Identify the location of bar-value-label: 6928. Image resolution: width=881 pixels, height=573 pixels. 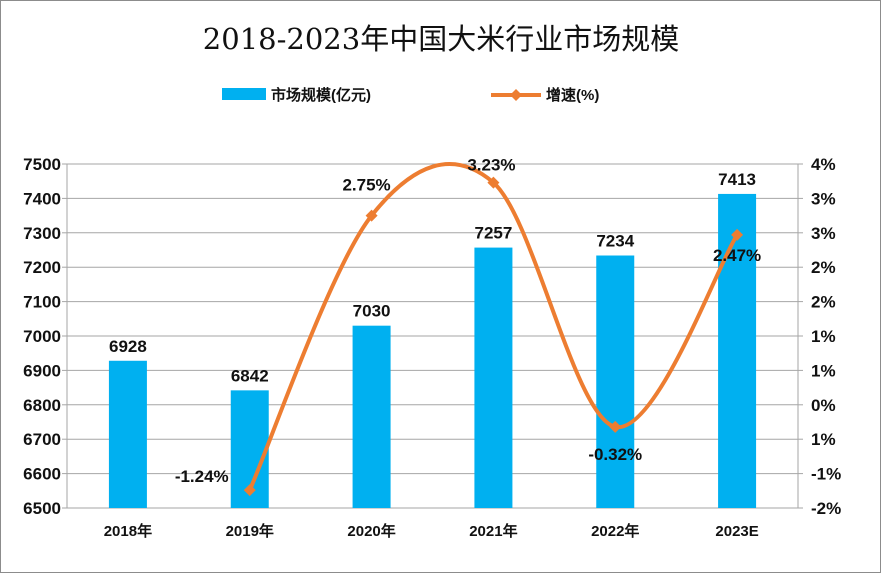
(128, 346).